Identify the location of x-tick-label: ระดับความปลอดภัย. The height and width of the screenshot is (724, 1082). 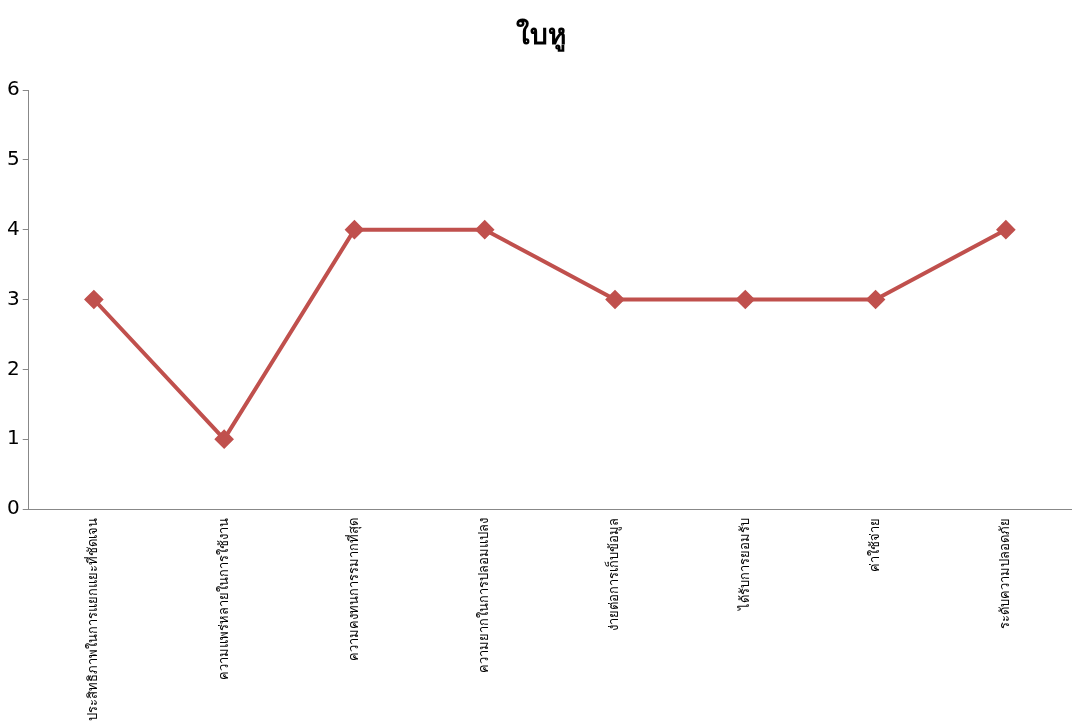
(1005, 573).